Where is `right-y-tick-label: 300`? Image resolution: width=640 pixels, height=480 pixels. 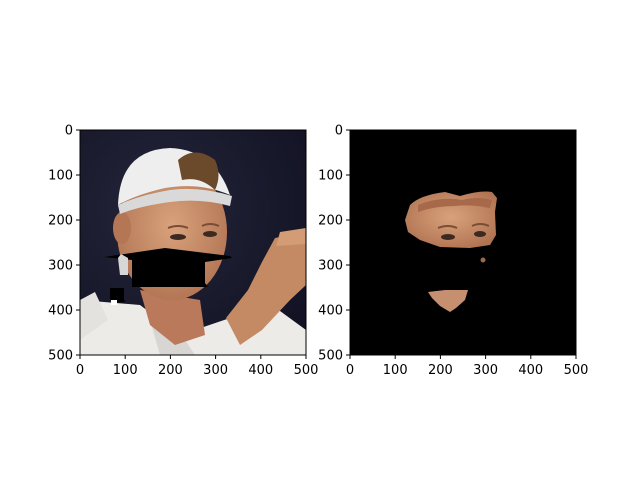 right-y-tick-label: 300 is located at coordinates (330, 266).